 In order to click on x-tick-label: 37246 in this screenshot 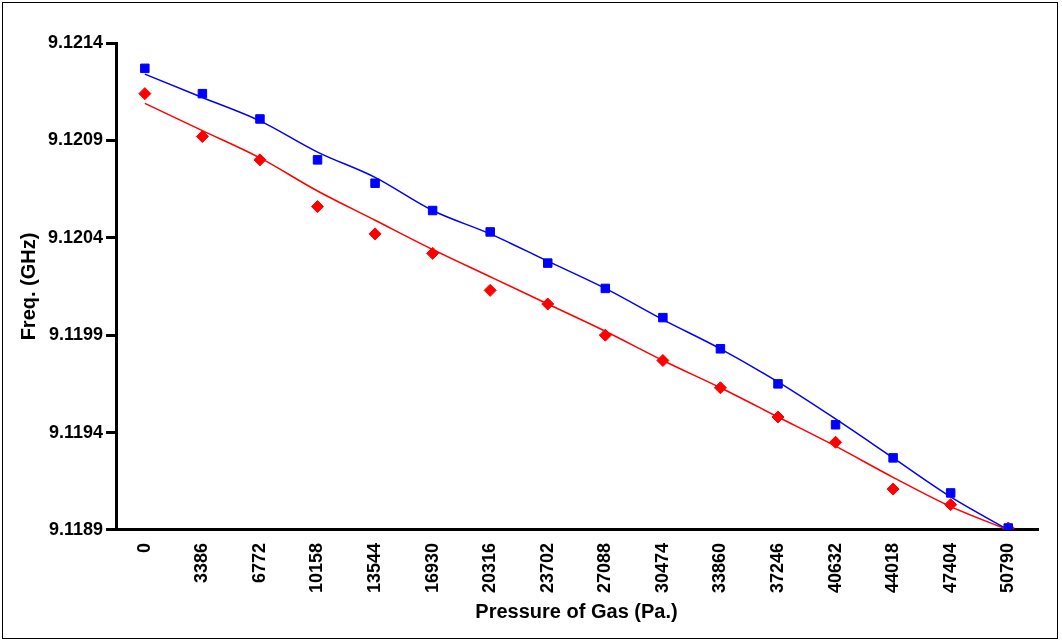, I will do `click(776, 568)`.